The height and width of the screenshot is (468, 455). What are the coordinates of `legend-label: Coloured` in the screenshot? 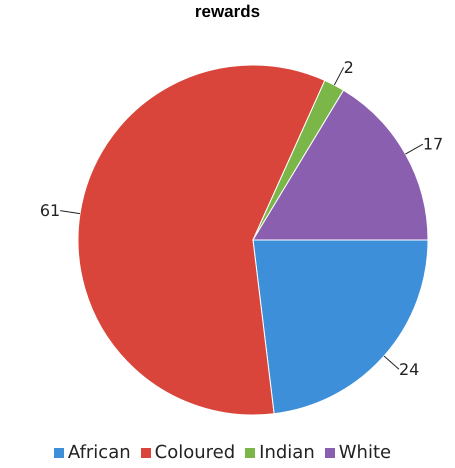 It's located at (195, 452).